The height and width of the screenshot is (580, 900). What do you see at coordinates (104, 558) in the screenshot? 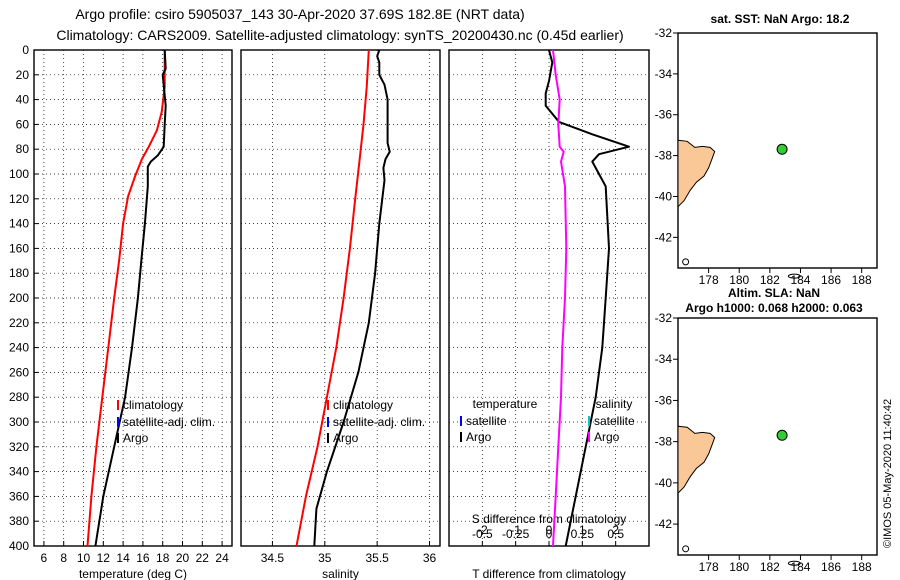
I see `temperature-panel-xtick-label: 12` at bounding box center [104, 558].